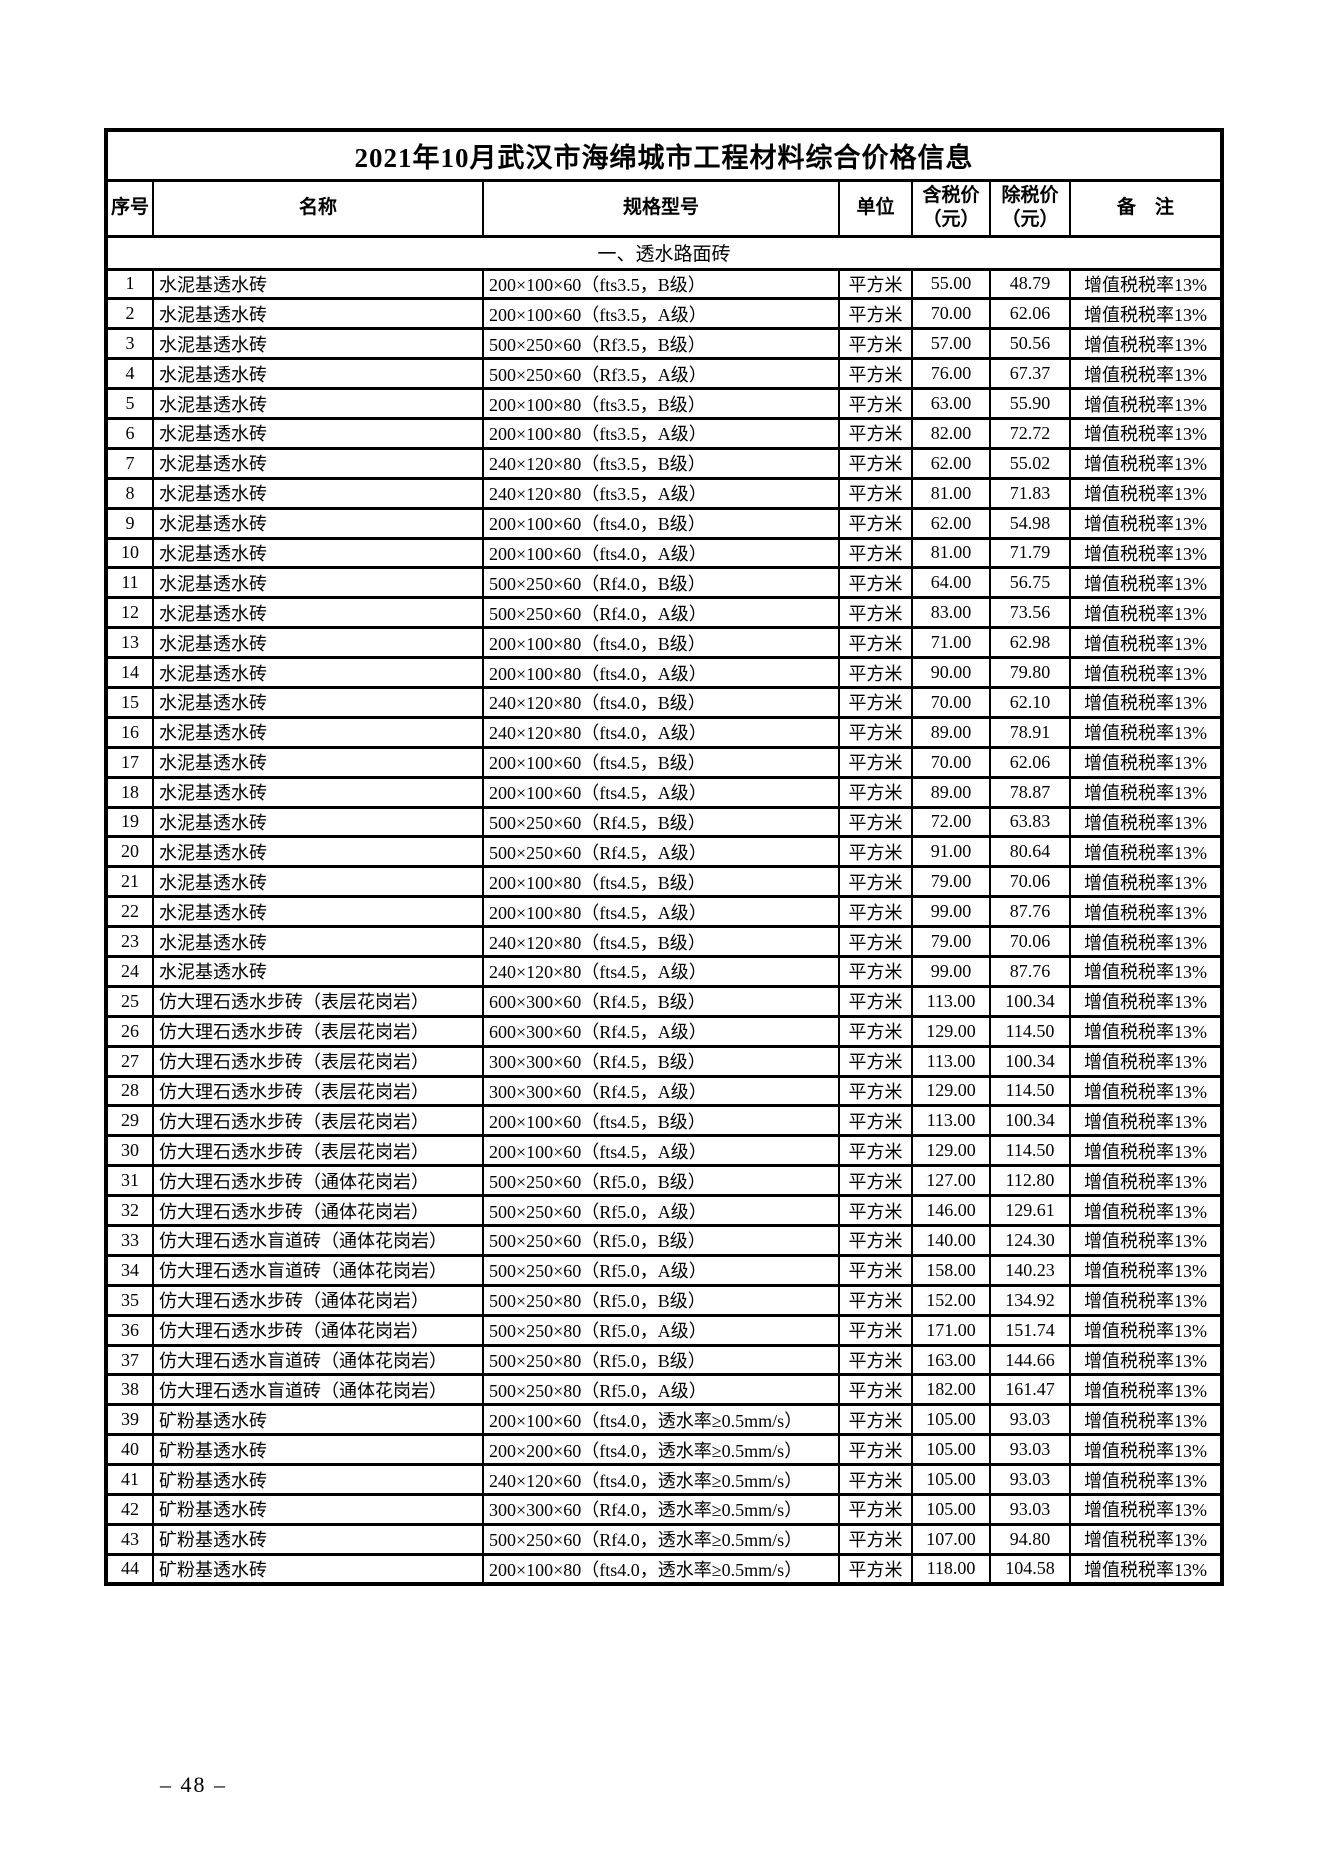 The width and height of the screenshot is (1323, 1871). What do you see at coordinates (129, 732) in the screenshot?
I see `cell-seq-no: 16` at bounding box center [129, 732].